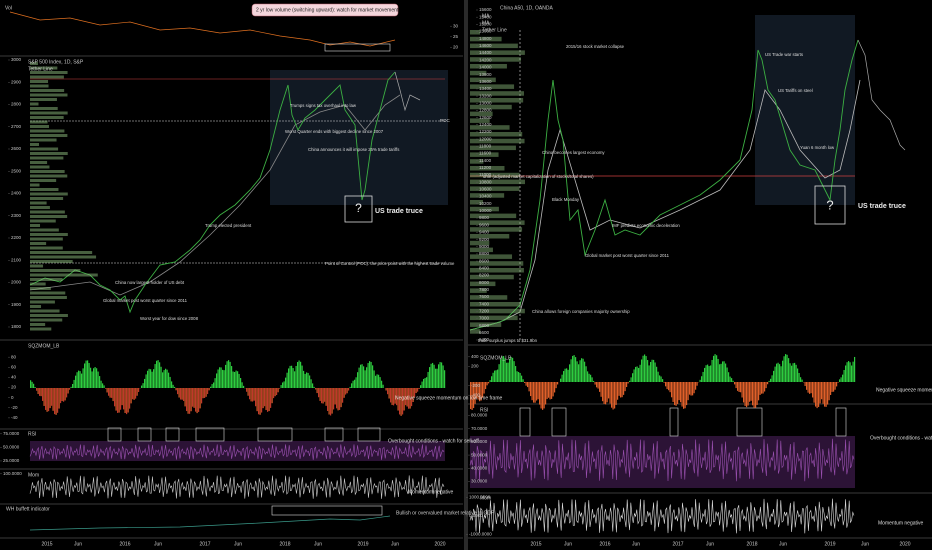 The height and width of the screenshot is (550, 932). I want to click on y-tick-label: 1900, so click(16, 304).